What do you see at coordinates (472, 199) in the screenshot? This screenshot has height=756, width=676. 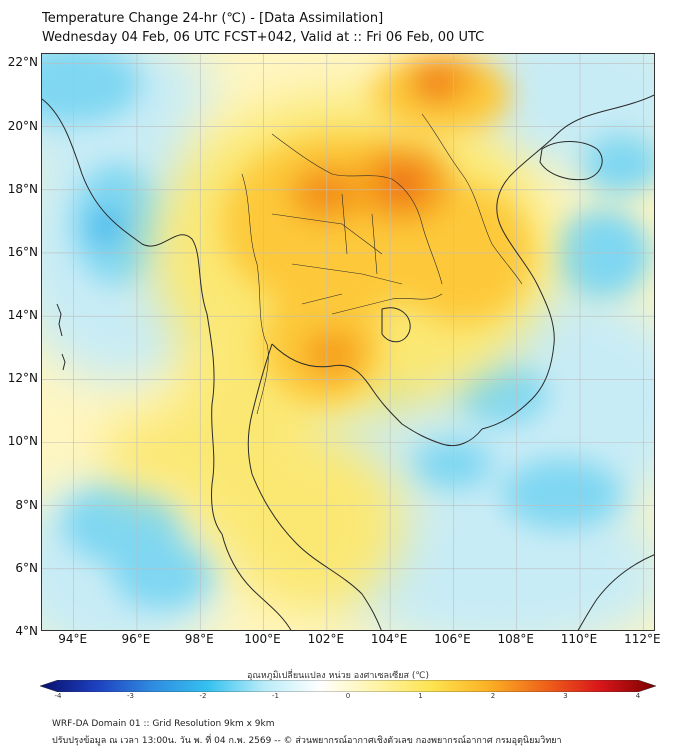 I see `laos-vietnam-border` at bounding box center [472, 199].